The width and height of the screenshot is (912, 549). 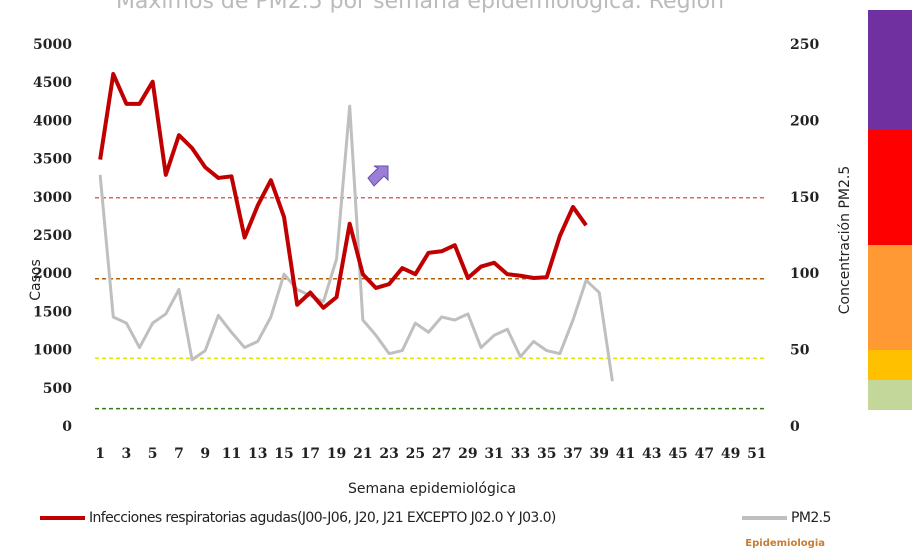 I want to click on x-tick-label: 51, so click(x=756, y=454).